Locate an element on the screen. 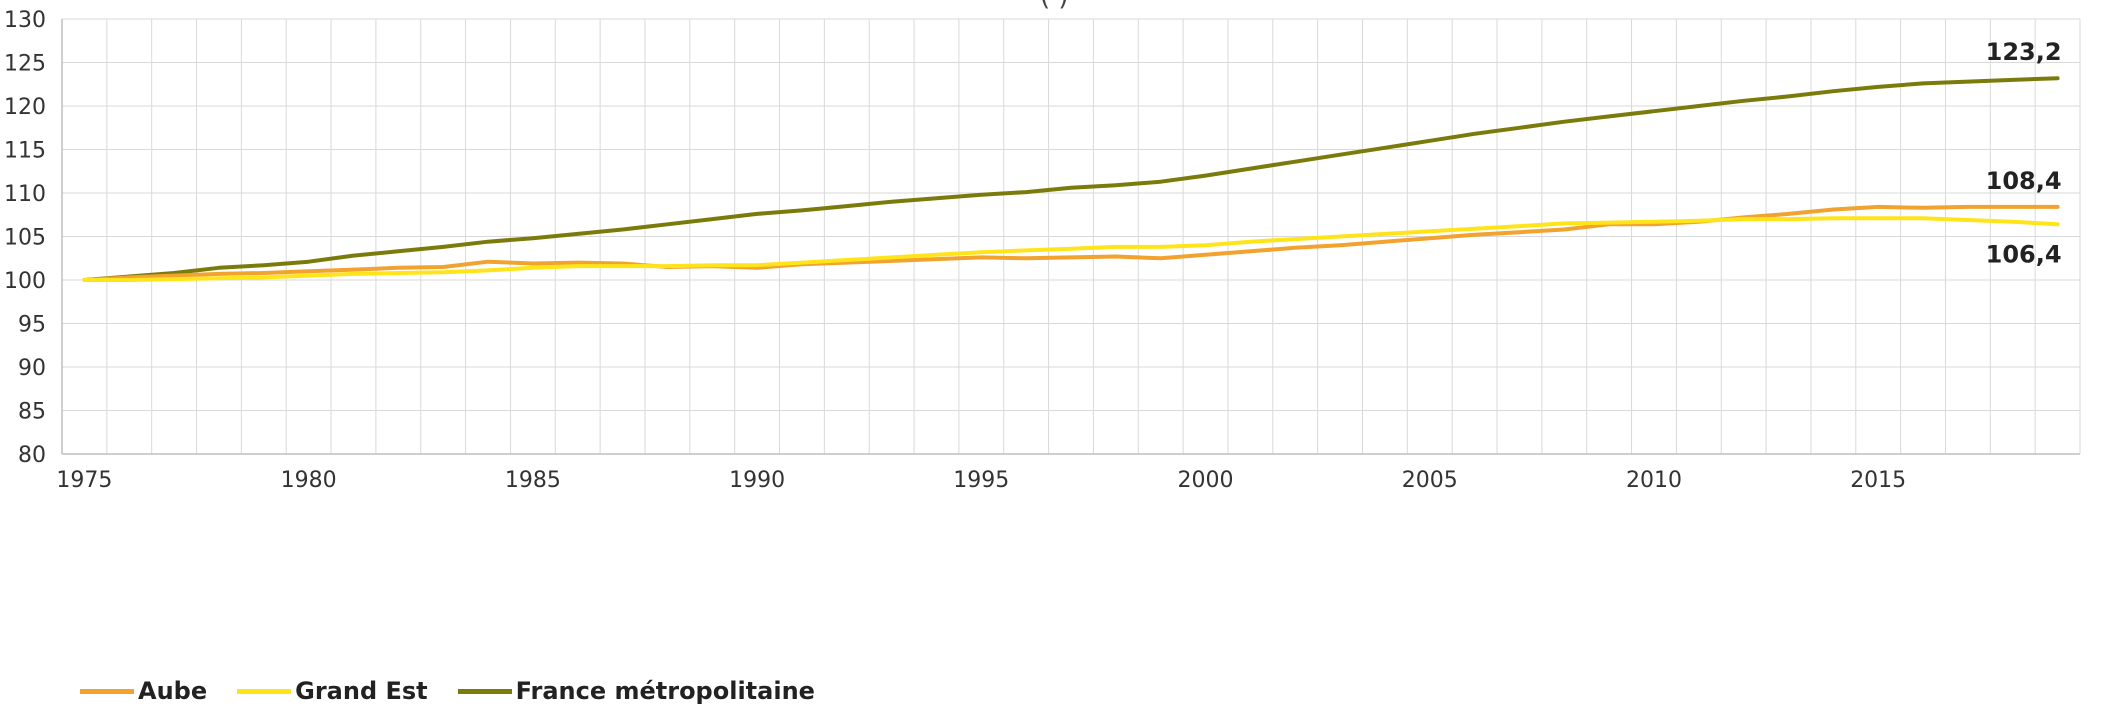 The image size is (2101, 716). x-tick-label: 1975 is located at coordinates (84, 480).